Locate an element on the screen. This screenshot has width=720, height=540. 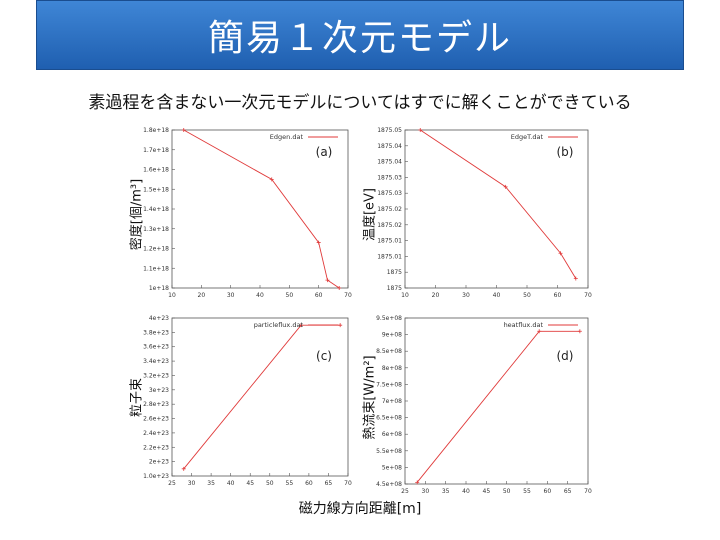
ytick-label-a: 1.3e+18 is located at coordinates (156, 229).